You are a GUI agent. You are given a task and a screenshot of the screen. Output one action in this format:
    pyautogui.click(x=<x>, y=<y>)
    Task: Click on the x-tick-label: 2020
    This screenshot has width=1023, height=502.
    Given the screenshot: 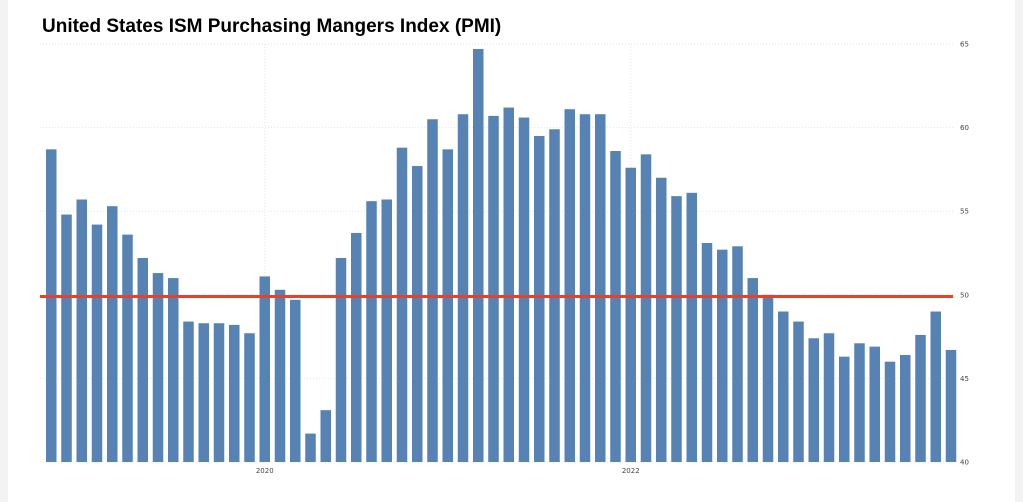 What is the action you would take?
    pyautogui.click(x=265, y=471)
    